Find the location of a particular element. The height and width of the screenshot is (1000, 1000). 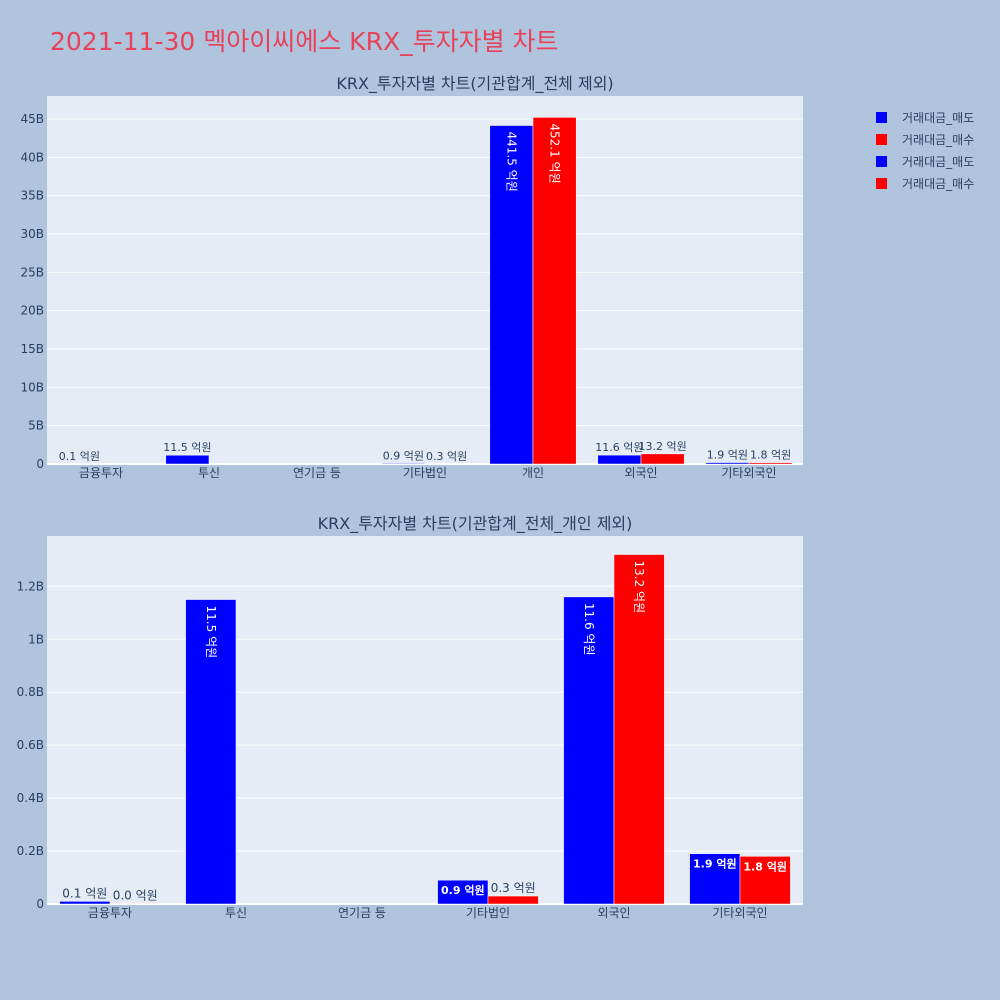

y-tick-label: 15B is located at coordinates (32, 349).